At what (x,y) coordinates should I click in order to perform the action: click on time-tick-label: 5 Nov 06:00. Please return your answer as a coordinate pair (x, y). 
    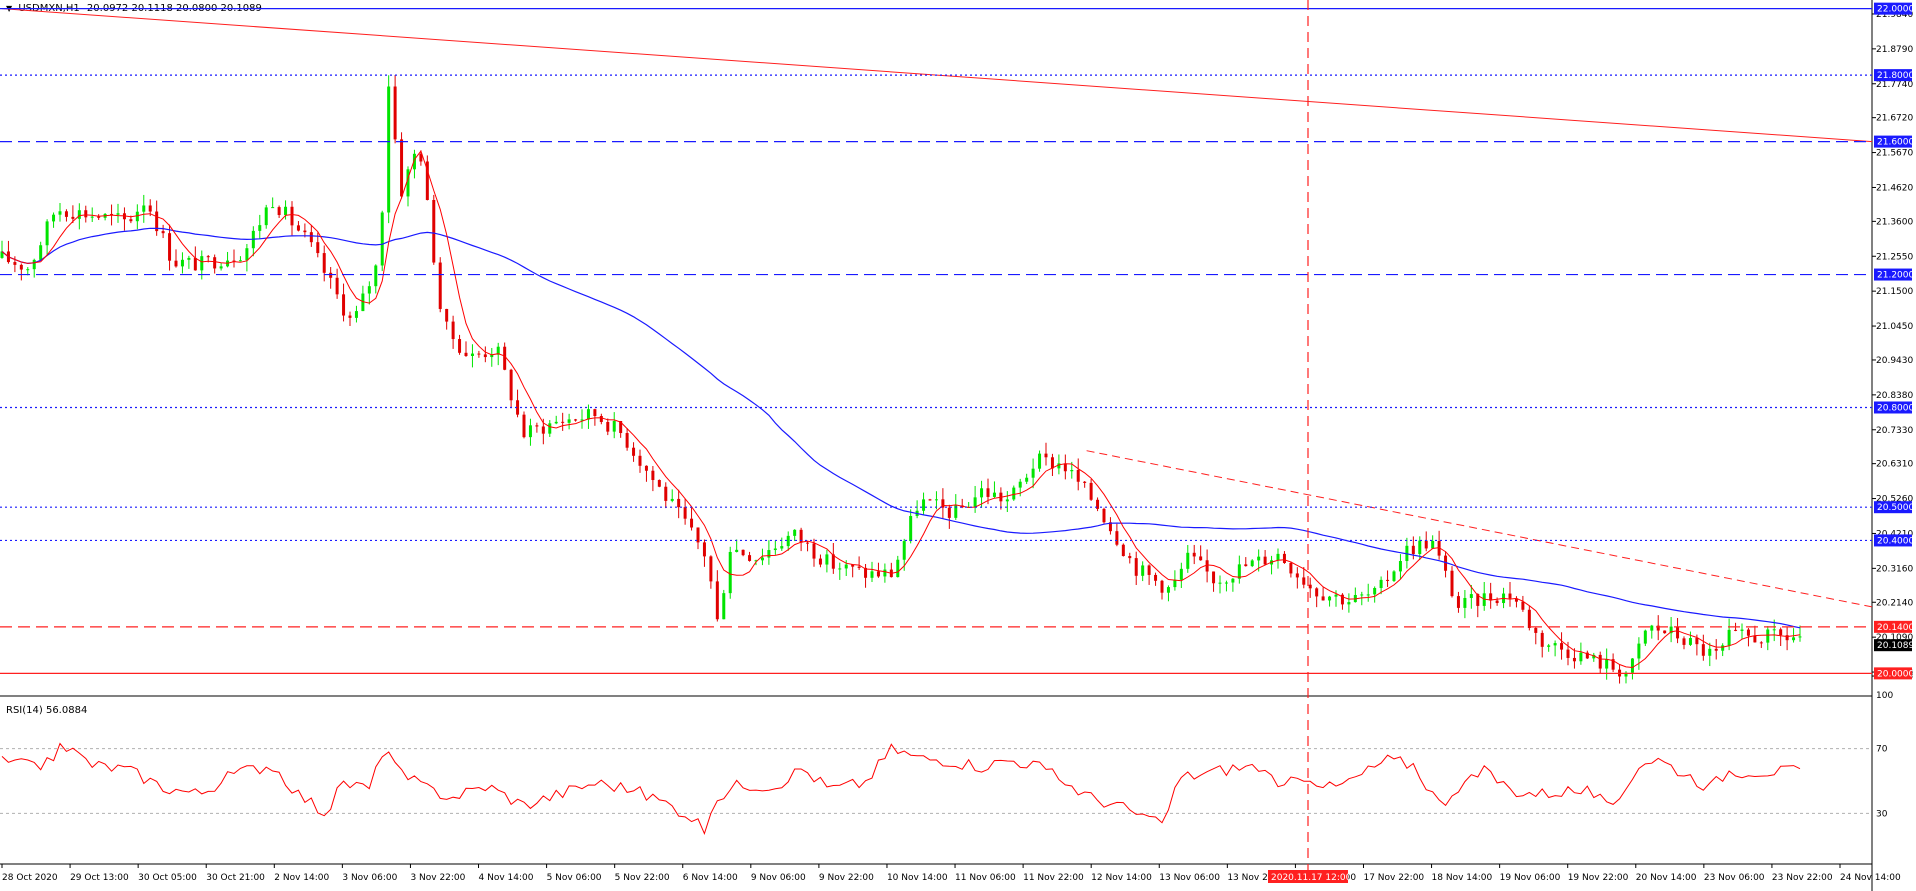
    Looking at the image, I should click on (574, 878).